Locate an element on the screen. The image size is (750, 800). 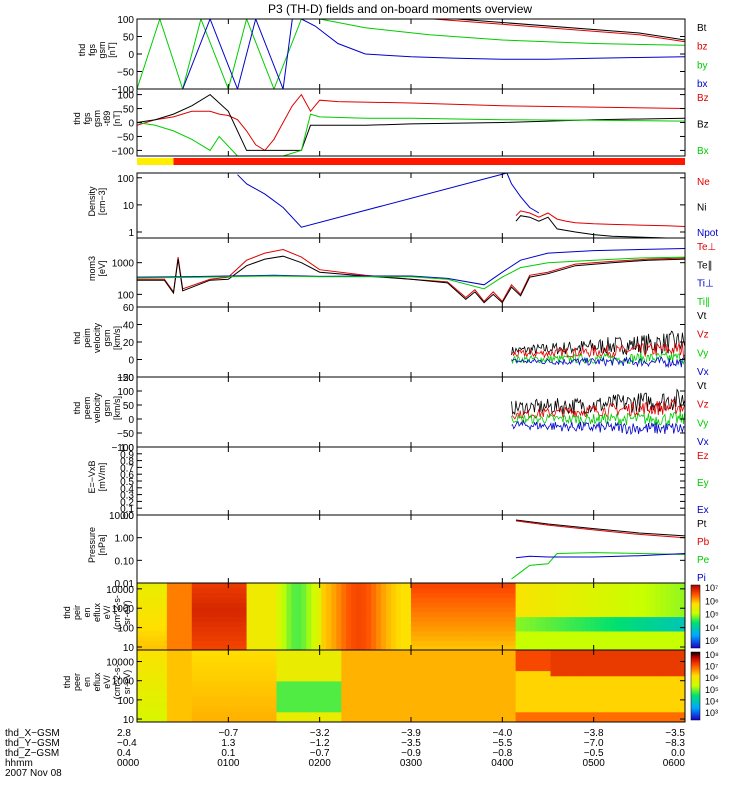
y-axis-label: Pressure is located at coordinates (92, 545).